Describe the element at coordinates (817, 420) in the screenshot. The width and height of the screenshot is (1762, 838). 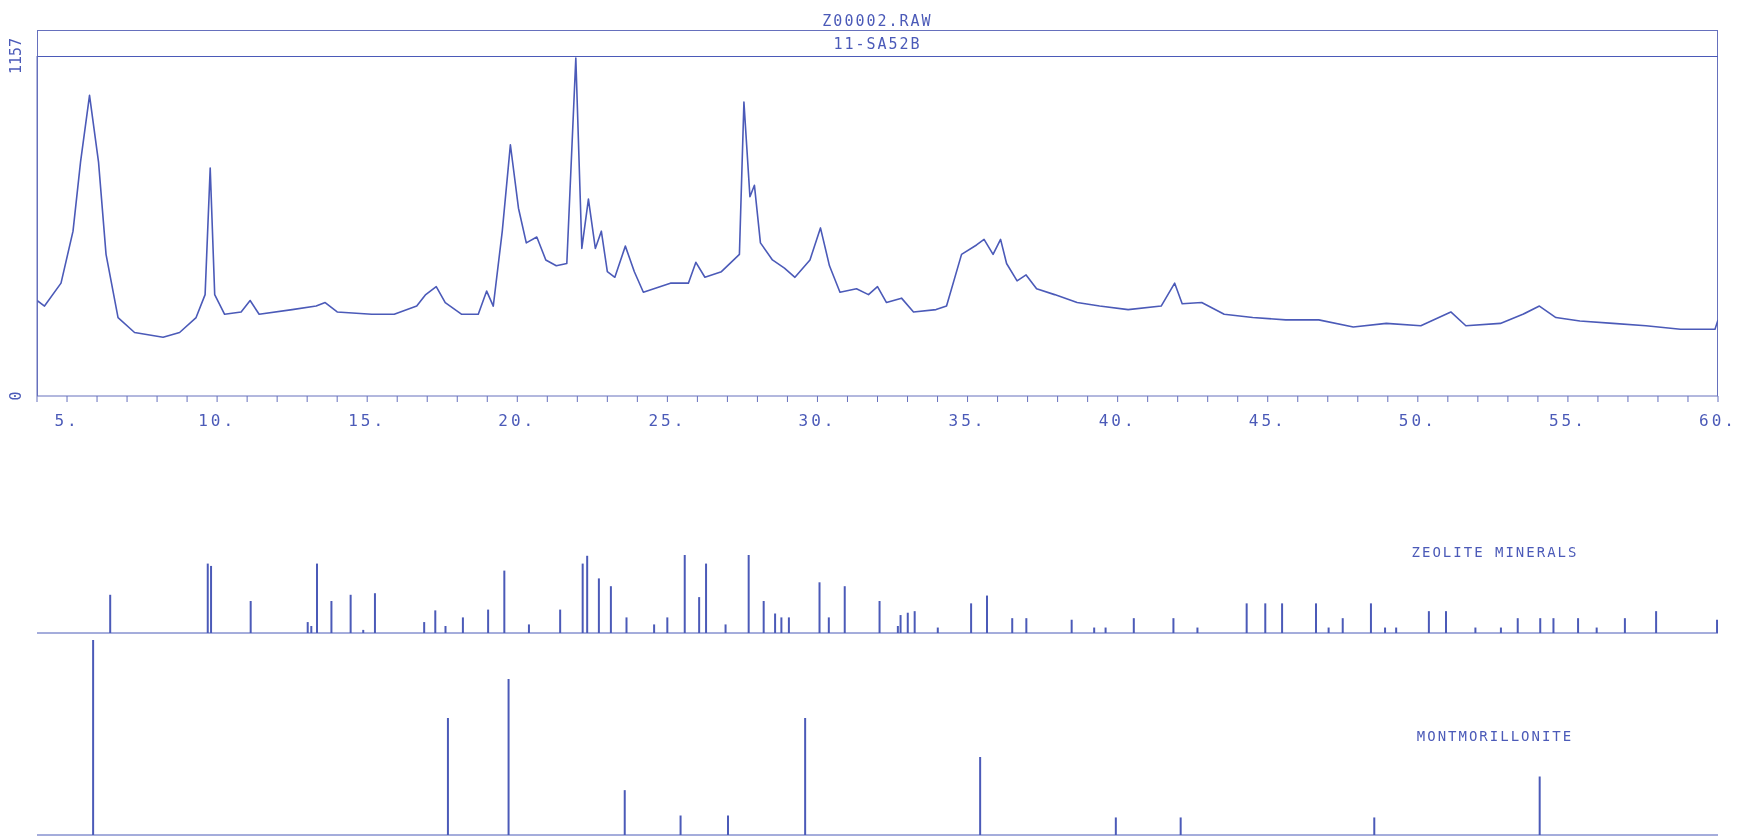
I see `x-tick-label: 30.` at that location.